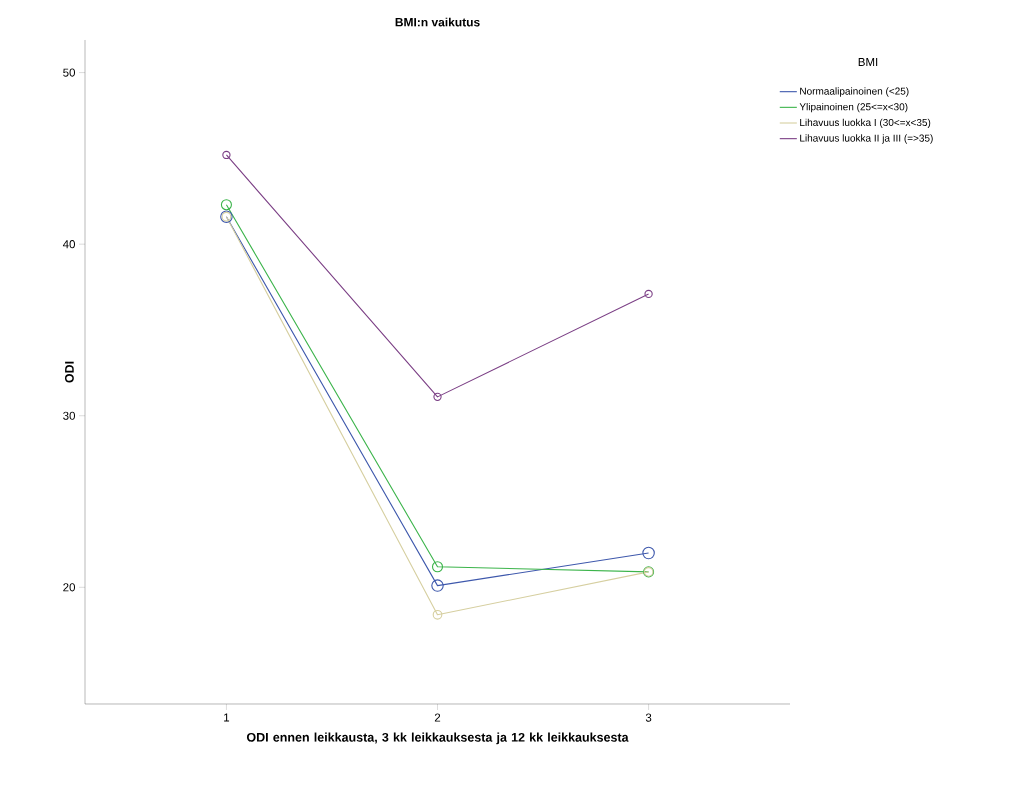  I want to click on x-axis-title: ODI ennen leikkausta, 3 kk leikkauksesta ja 12 kk leikkauksesta, so click(437, 738).